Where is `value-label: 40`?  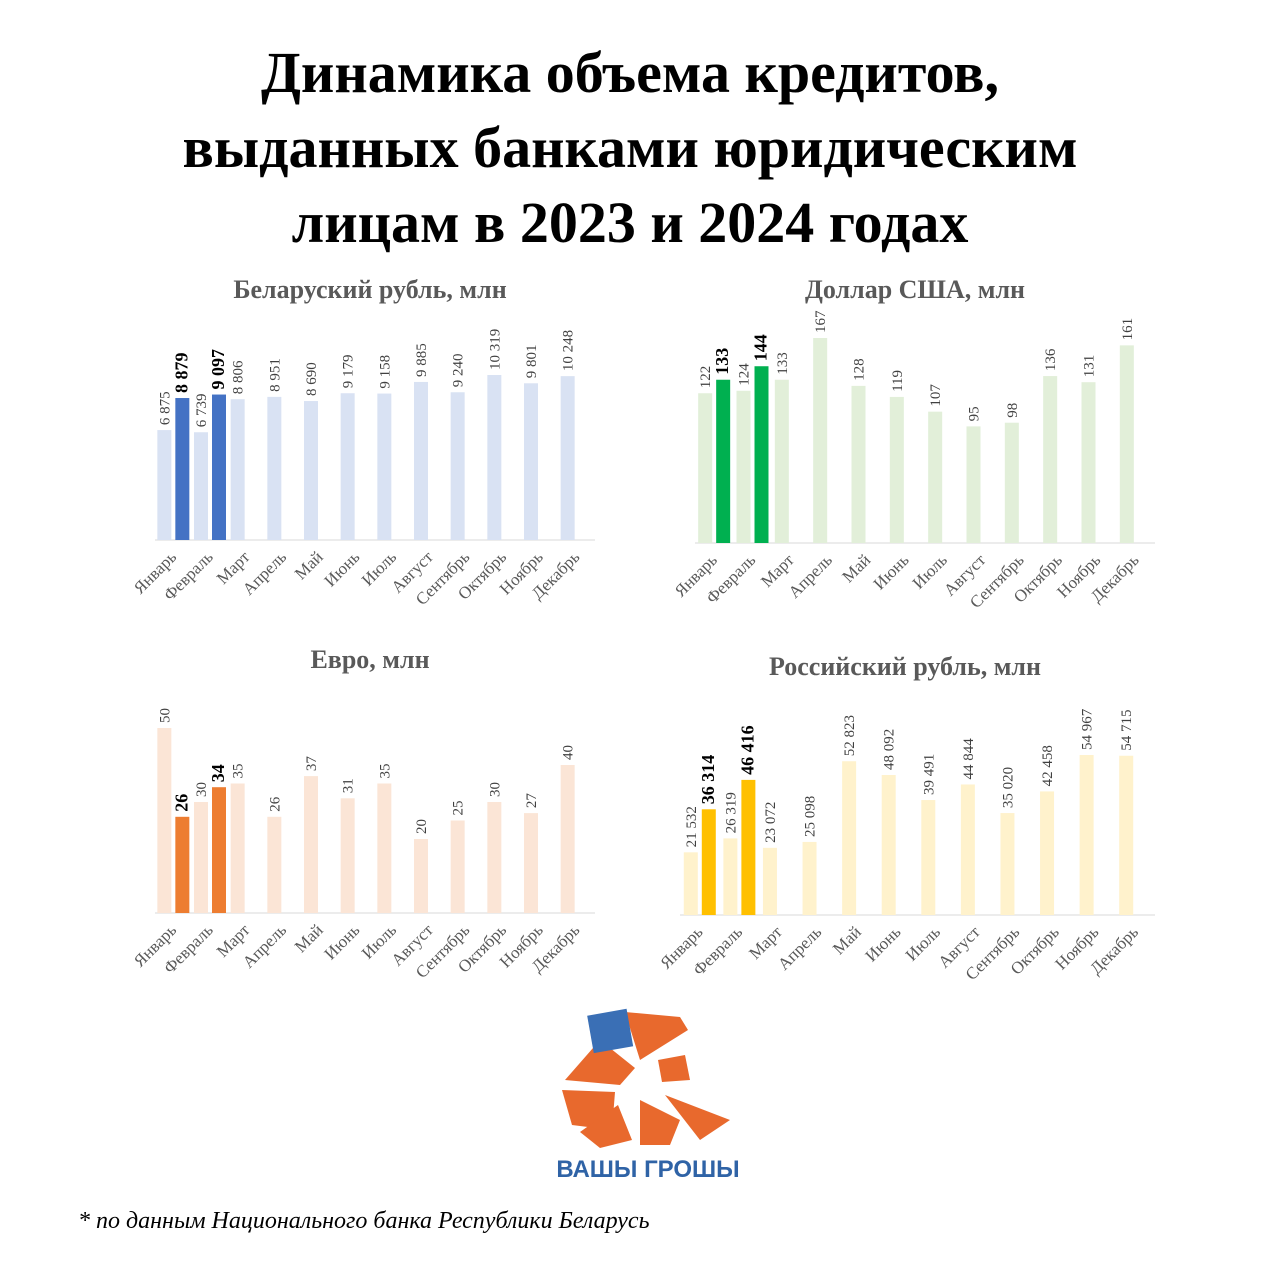 value-label: 40 is located at coordinates (569, 752).